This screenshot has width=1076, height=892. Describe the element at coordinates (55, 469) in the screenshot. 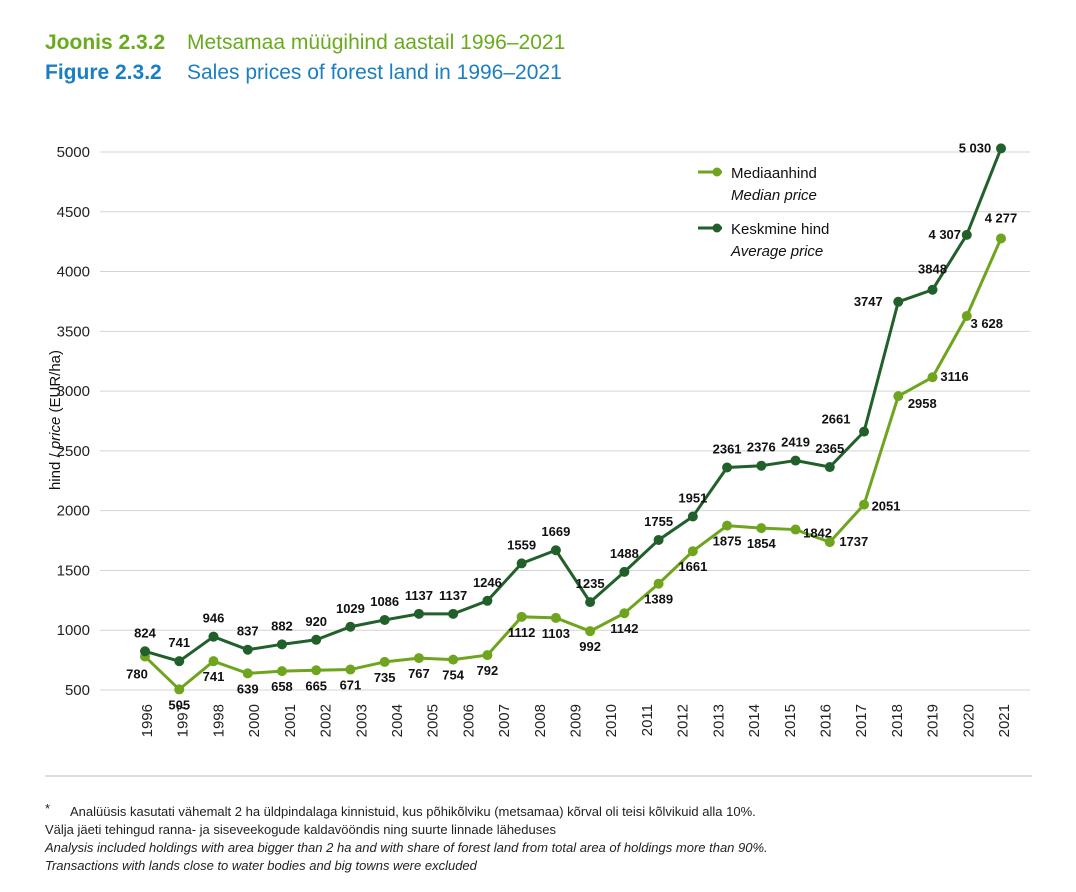

I see `y-label-part: hind /` at that location.